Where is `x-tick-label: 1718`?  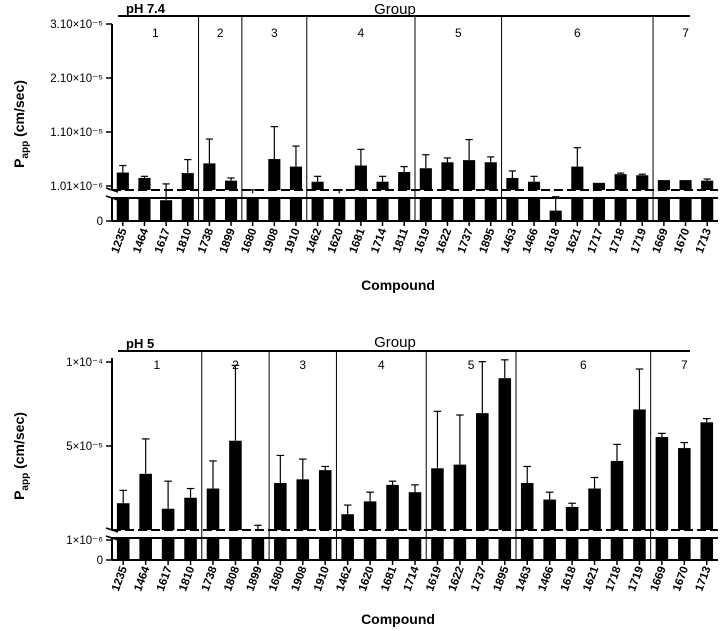 x-tick-label: 1718 is located at coordinates (614, 578).